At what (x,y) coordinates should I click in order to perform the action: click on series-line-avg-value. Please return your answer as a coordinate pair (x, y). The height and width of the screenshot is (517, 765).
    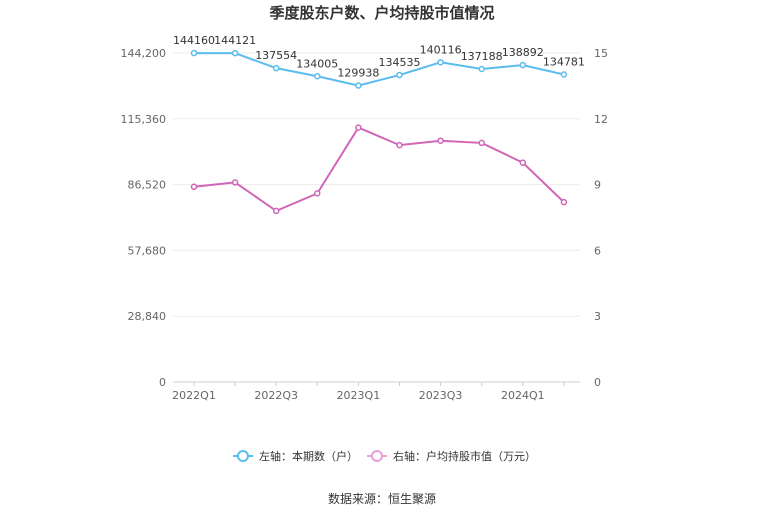
    Looking at the image, I should click on (379, 169).